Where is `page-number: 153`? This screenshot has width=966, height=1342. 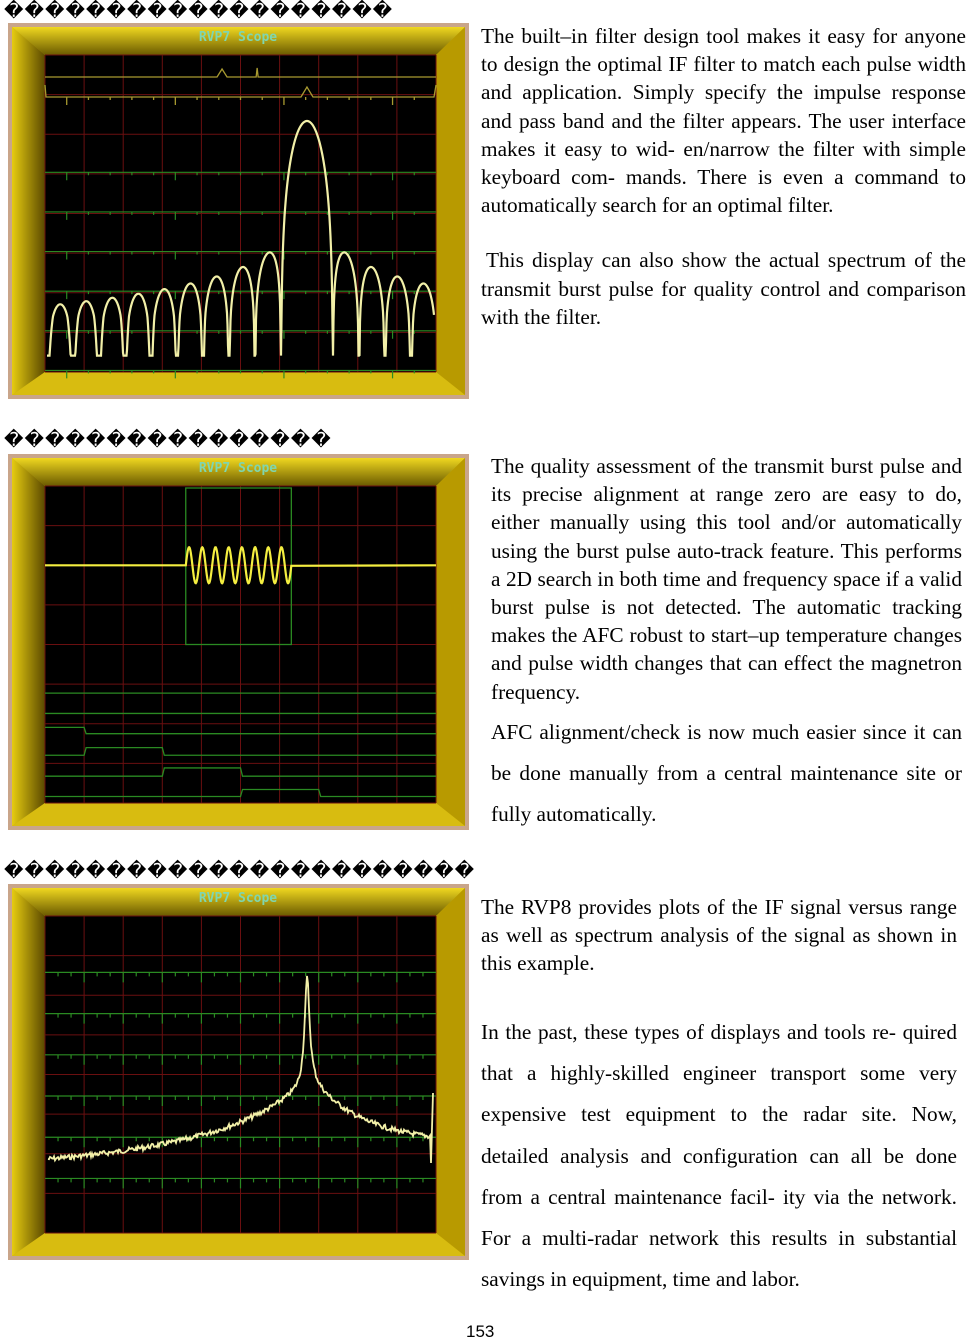
page-number: 153 is located at coordinates (480, 1331).